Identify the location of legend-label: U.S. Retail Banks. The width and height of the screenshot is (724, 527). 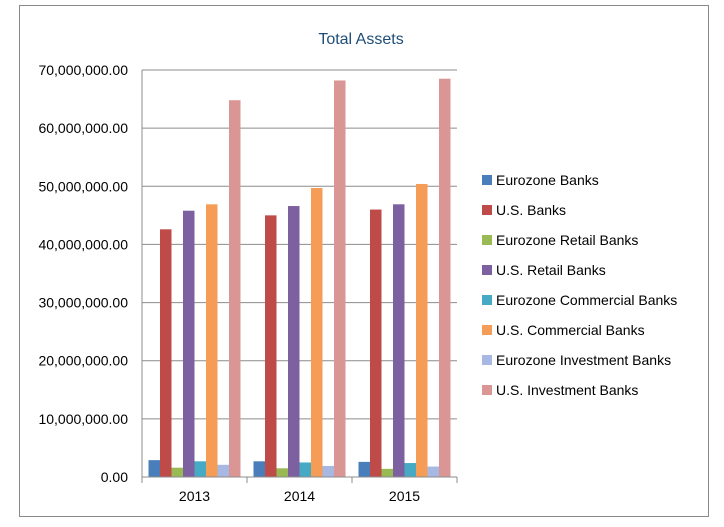
(551, 270).